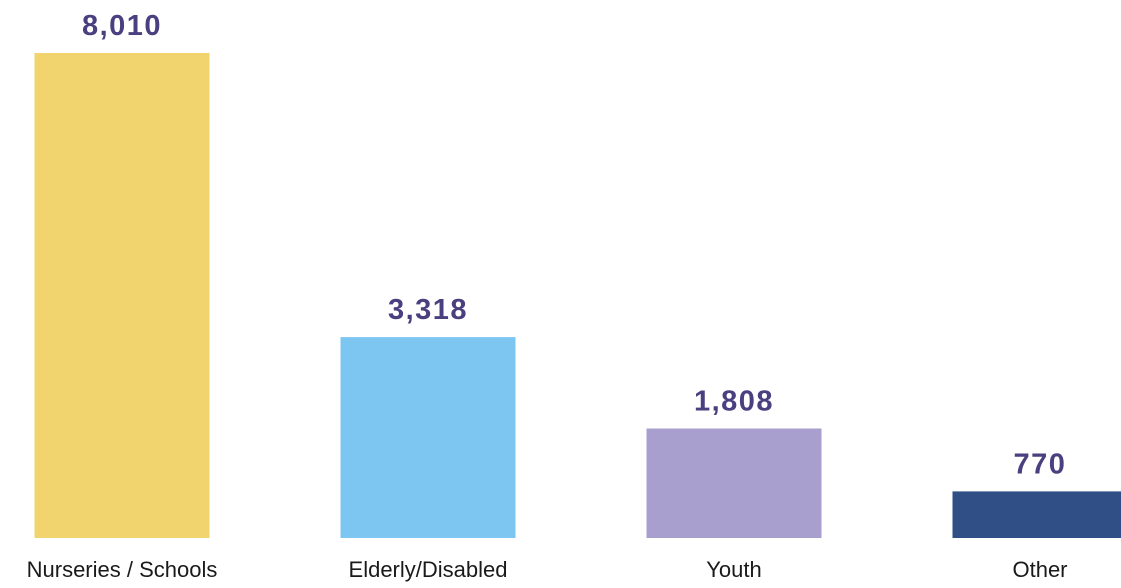  Describe the element at coordinates (428, 310) in the screenshot. I see `value-label-1: 3,318` at that location.